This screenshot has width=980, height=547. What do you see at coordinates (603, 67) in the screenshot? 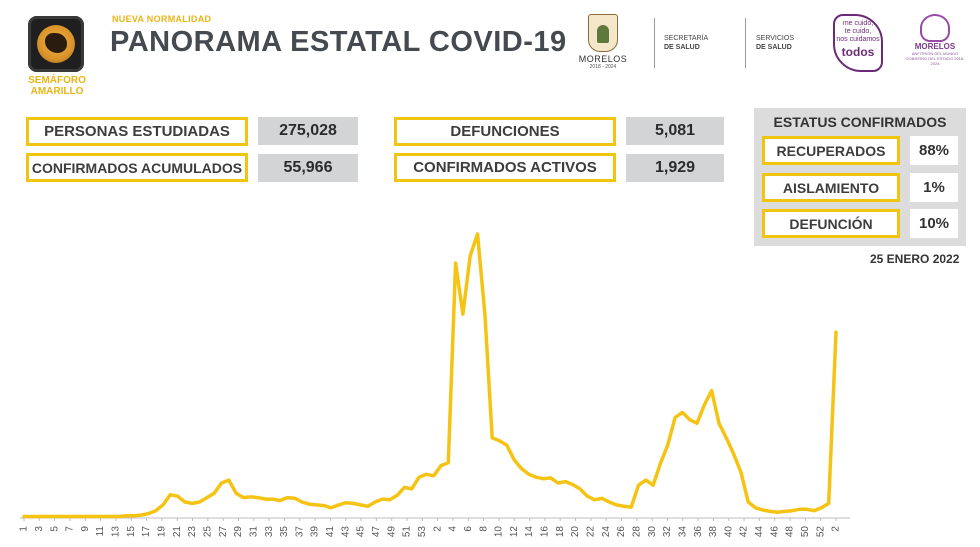
I see `morelos-logo-years: 2018 - 2024` at bounding box center [603, 67].